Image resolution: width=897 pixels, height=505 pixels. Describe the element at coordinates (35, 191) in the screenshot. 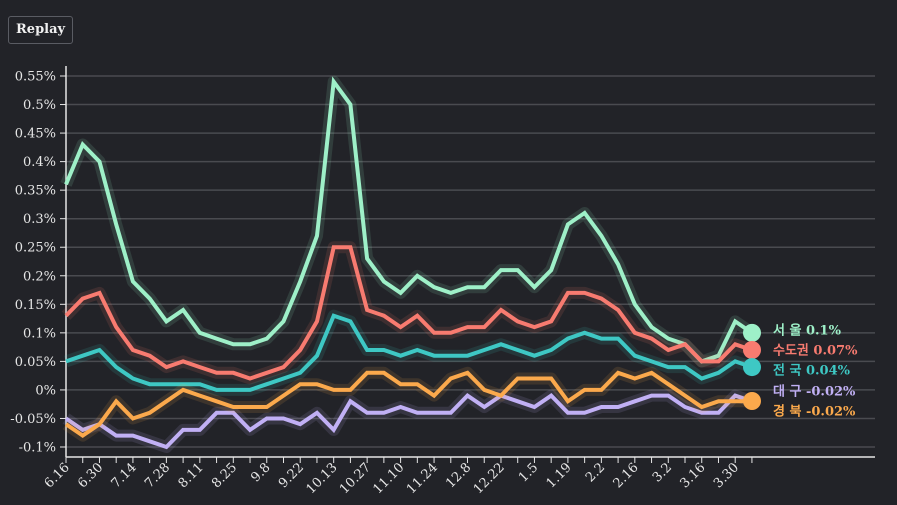

I see `y-tick-label: 0.35%` at that location.